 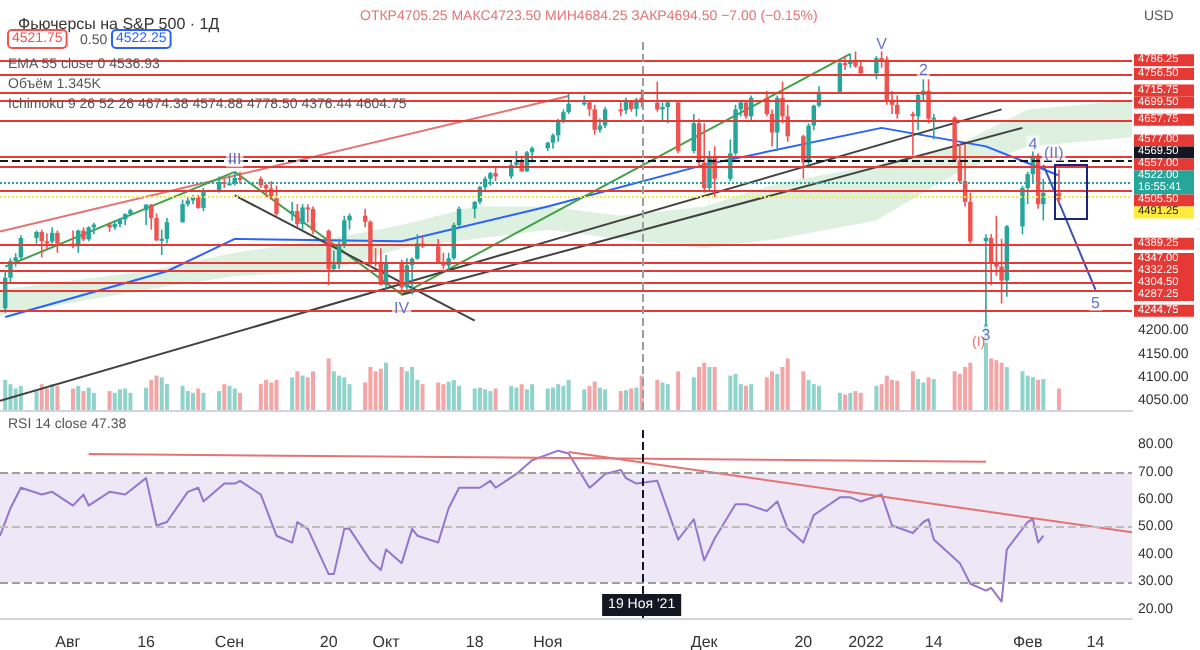 What do you see at coordinates (548, 641) in the screenshot?
I see `x-tick-label: Ноя` at bounding box center [548, 641].